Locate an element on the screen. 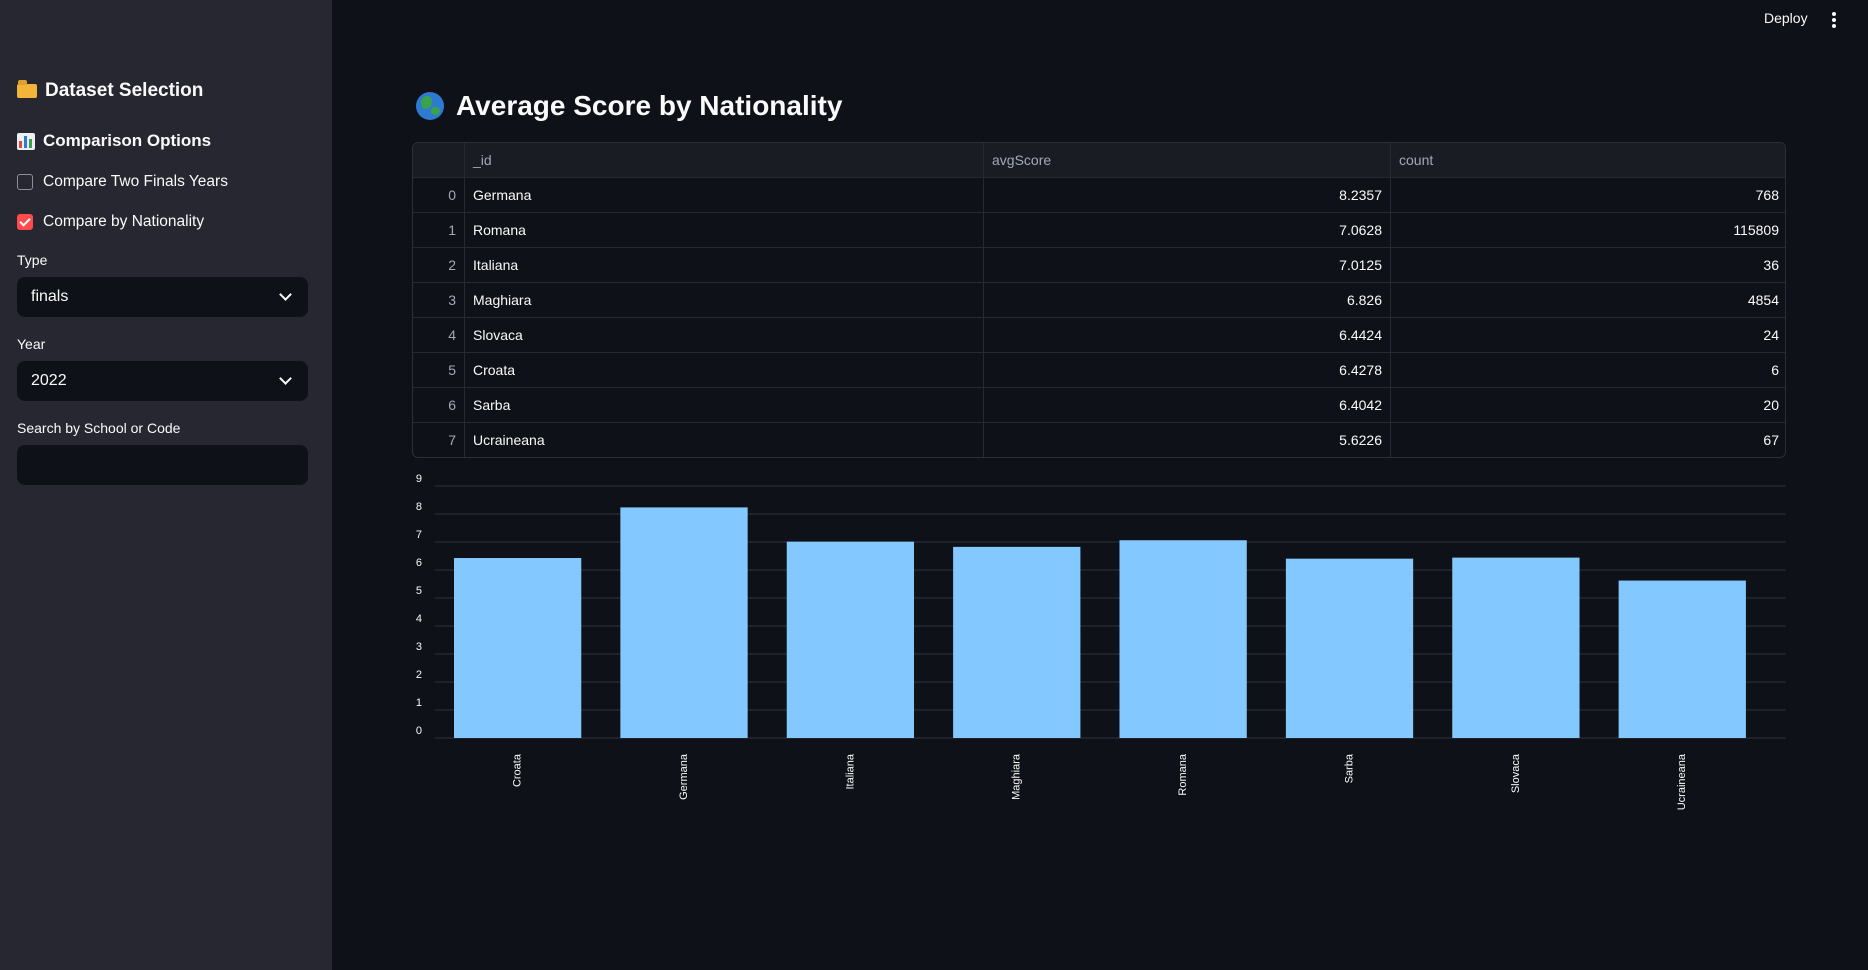 This screenshot has height=970, width=1868. bar-ucraineana is located at coordinates (1682, 659).